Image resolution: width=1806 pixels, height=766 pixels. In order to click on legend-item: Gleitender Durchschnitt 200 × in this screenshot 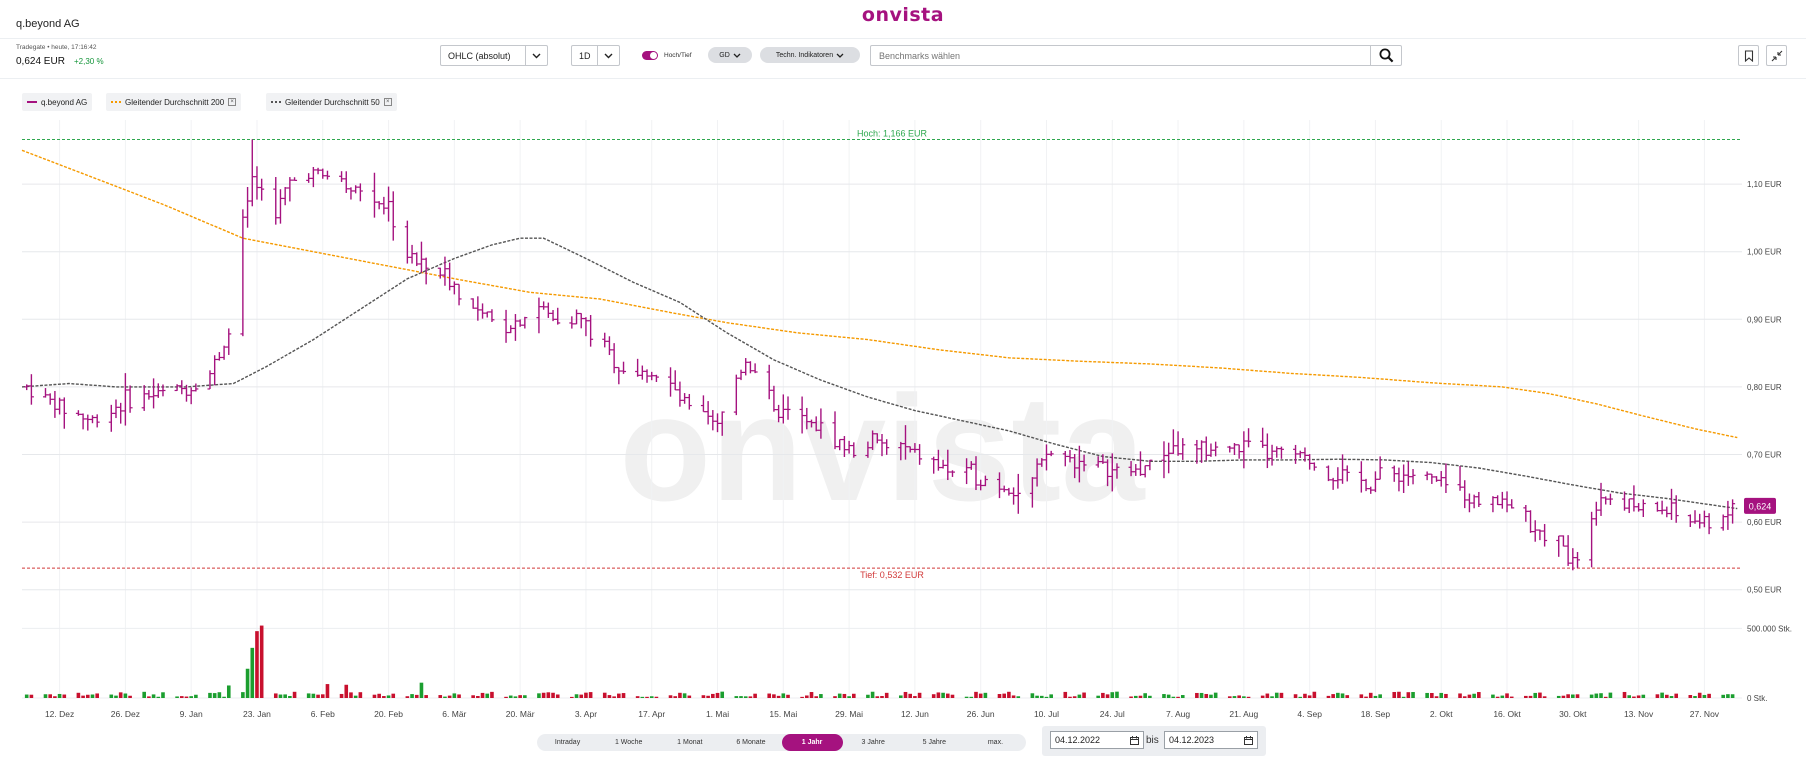, I will do `click(174, 102)`.